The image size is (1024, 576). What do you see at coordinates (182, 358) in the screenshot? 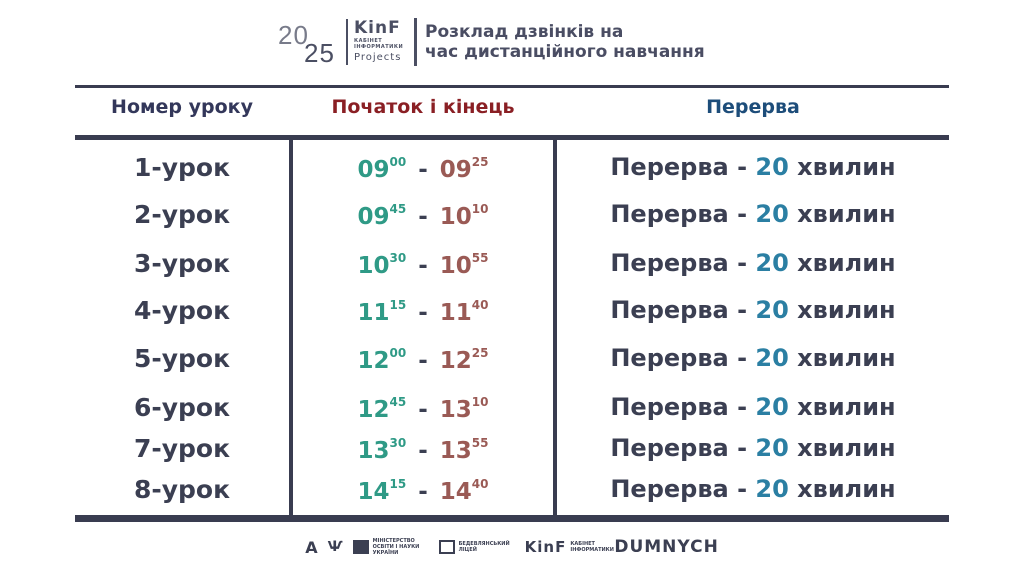
I see `lesson-number: 5-урок` at bounding box center [182, 358].